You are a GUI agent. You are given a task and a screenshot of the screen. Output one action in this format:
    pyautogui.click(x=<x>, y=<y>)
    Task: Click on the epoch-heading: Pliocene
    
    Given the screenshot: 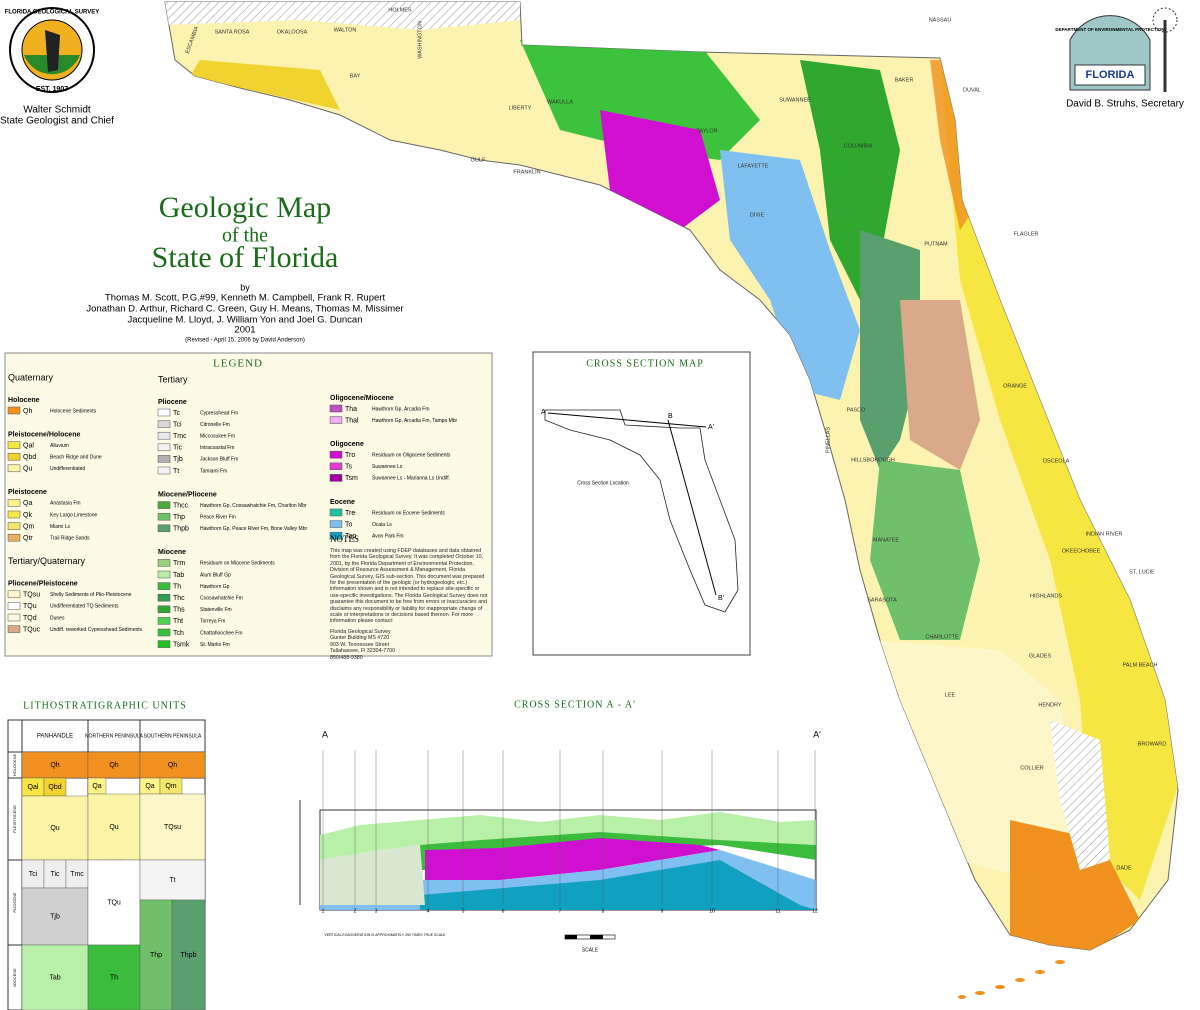 What is the action you would take?
    pyautogui.click(x=172, y=402)
    